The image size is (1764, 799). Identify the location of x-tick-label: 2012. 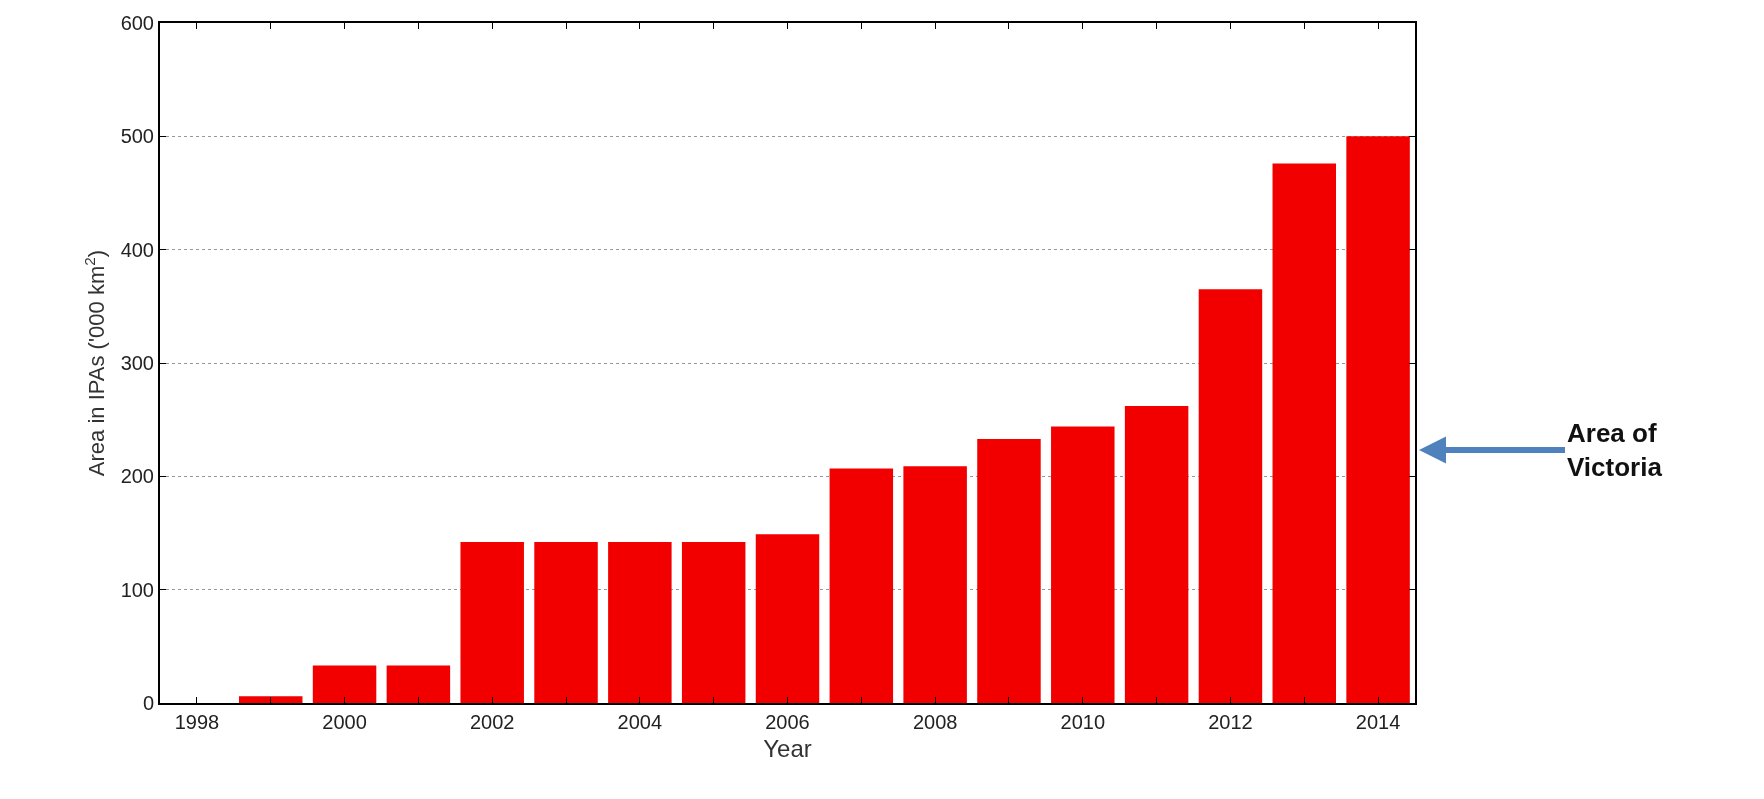
(1230, 722).